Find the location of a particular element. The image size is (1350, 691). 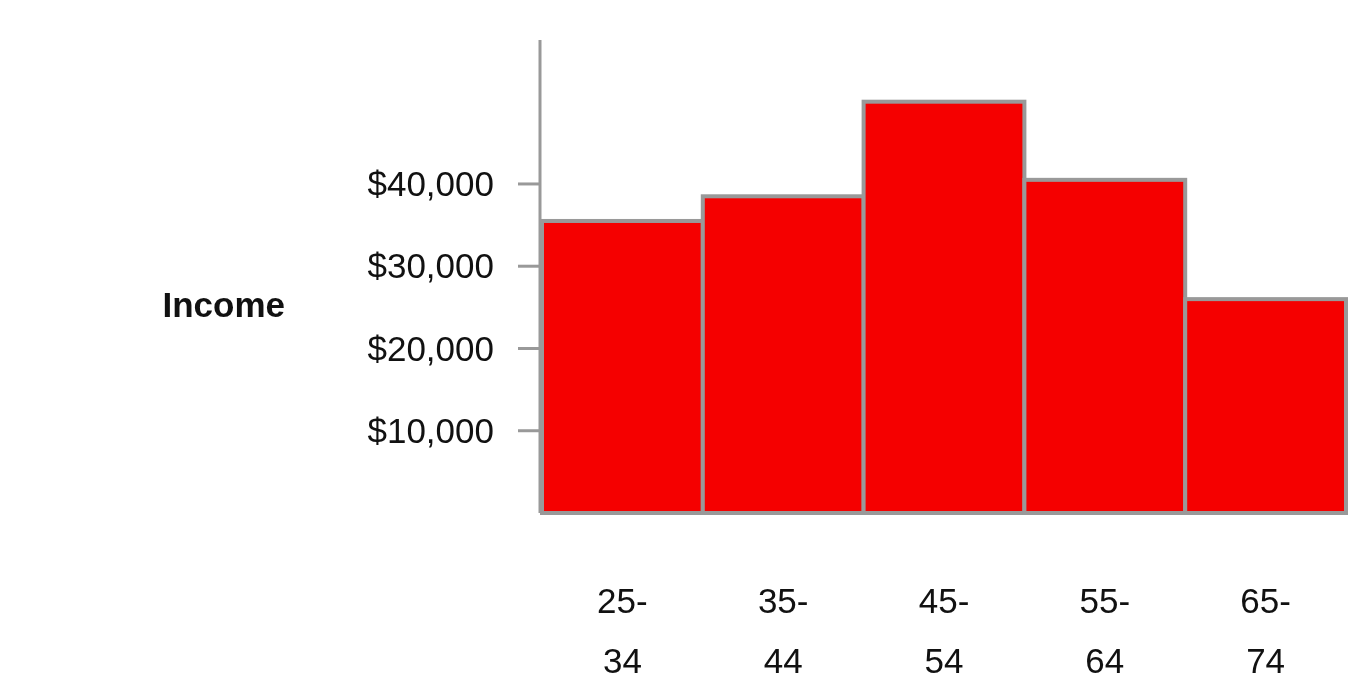

x-tick-label: 35-44 is located at coordinates (783, 630).